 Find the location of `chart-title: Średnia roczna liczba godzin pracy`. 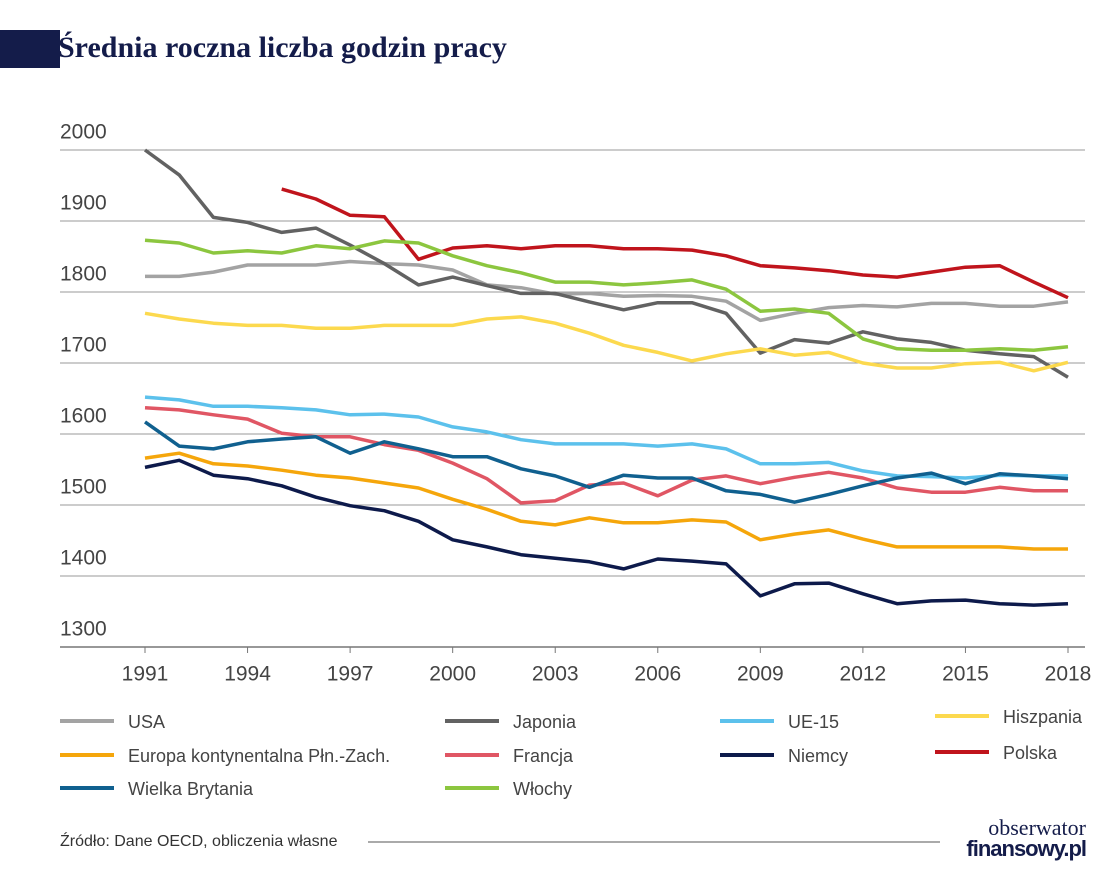

chart-title: Średnia roczna liczba godzin pracy is located at coordinates (282, 47).